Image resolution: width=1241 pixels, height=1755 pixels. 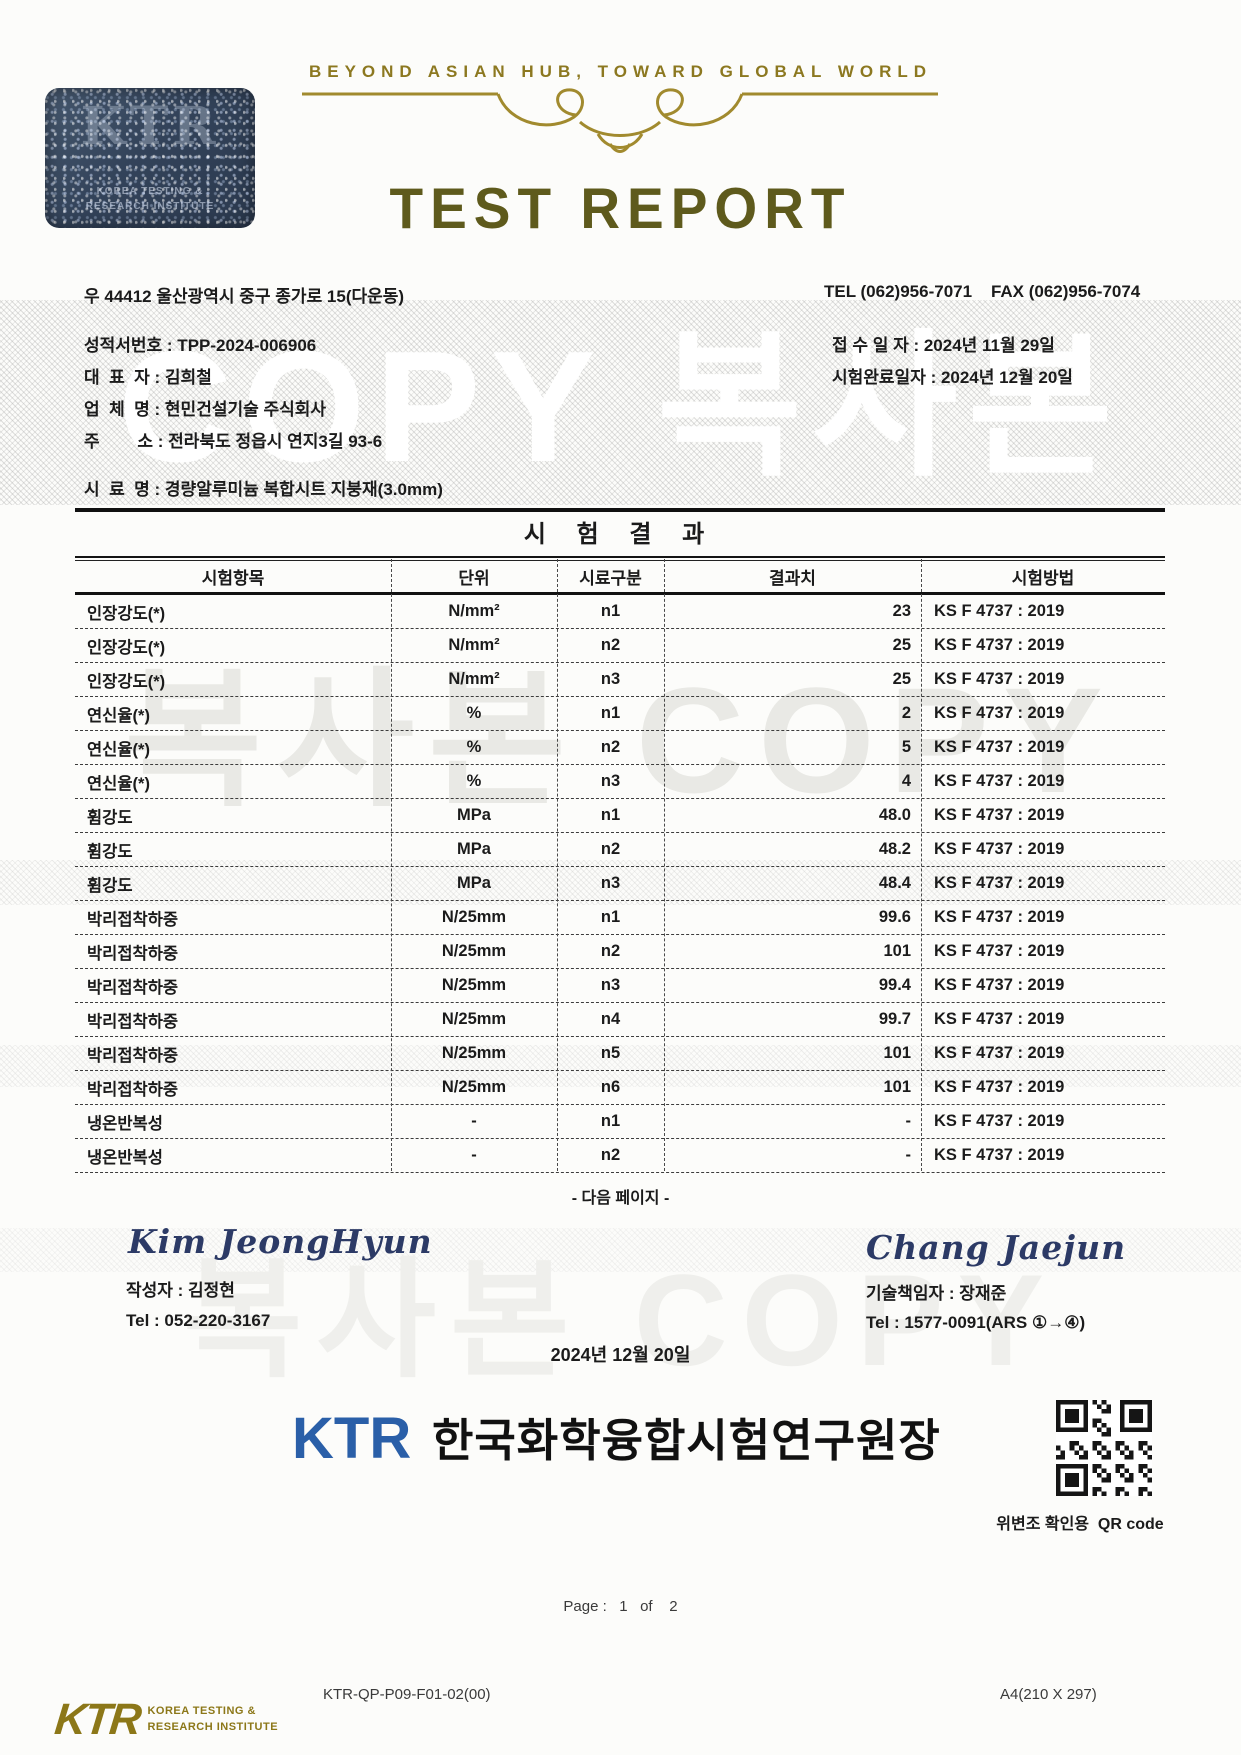 I want to click on writer-signature: Kim JeongHyun, so click(x=280, y=1241).